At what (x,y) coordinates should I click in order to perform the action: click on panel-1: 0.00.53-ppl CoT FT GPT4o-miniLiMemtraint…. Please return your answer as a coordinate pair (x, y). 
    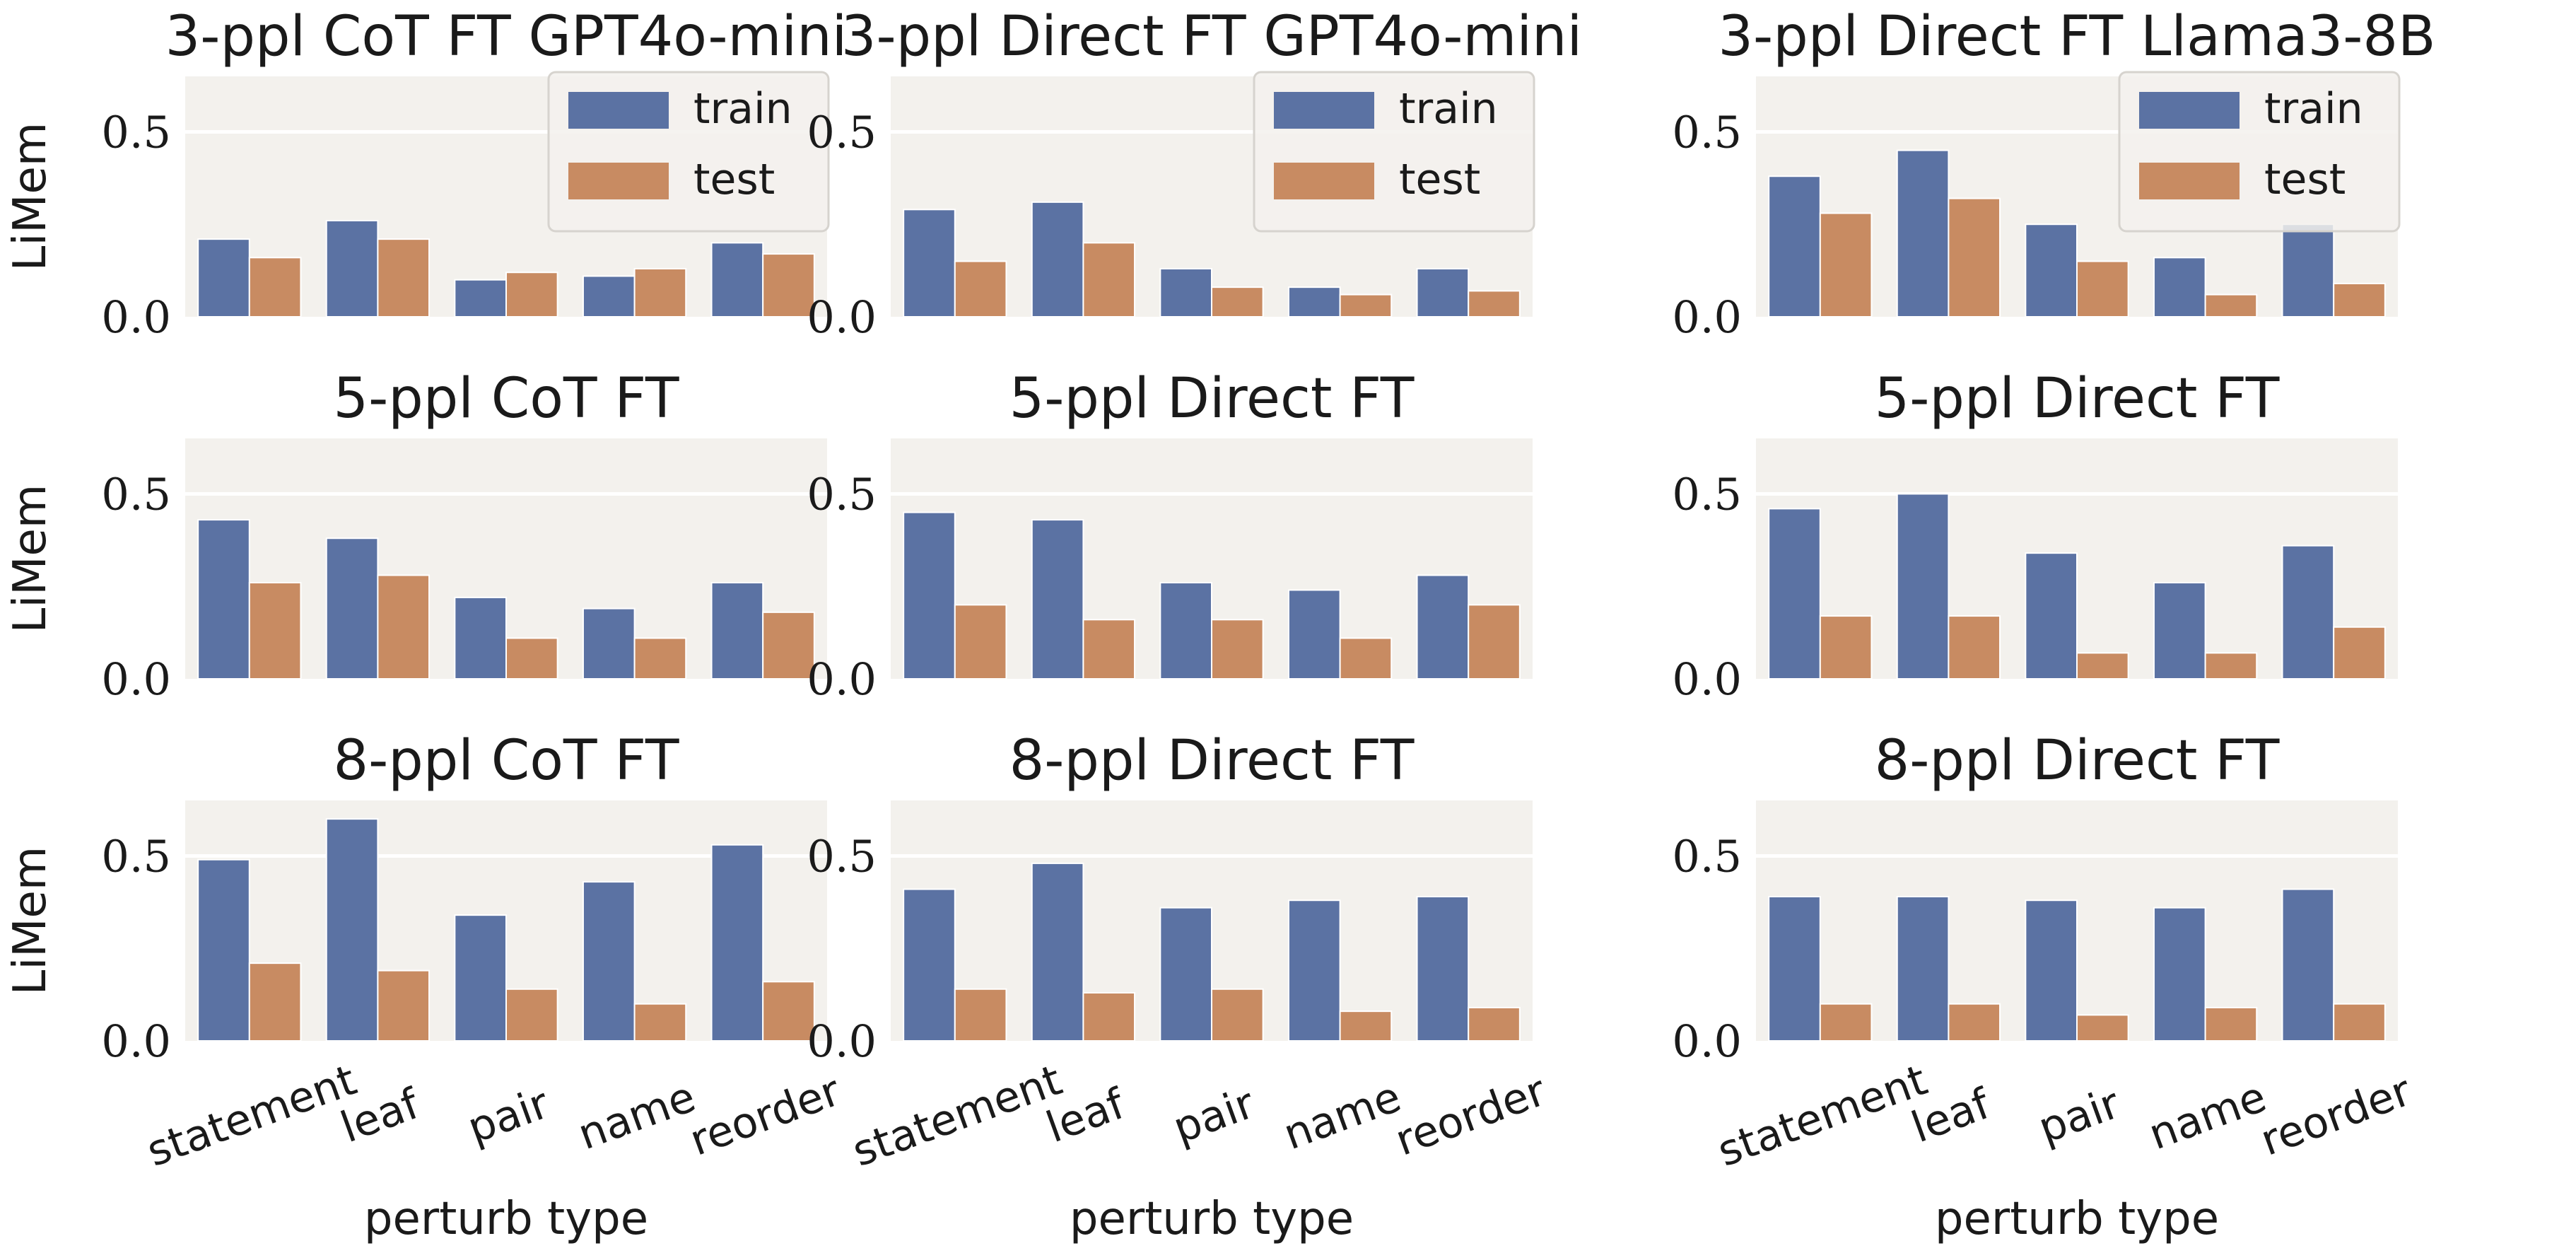
    Looking at the image, I should click on (426, 174).